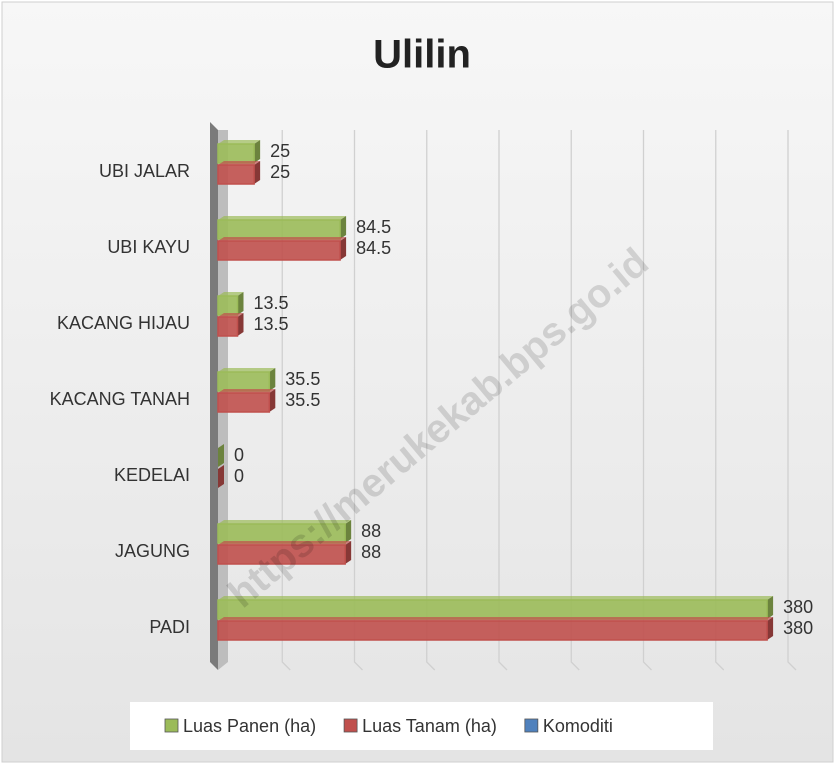 This screenshot has height=764, width=835. What do you see at coordinates (169, 627) in the screenshot?
I see `y-tick-label: PADI` at bounding box center [169, 627].